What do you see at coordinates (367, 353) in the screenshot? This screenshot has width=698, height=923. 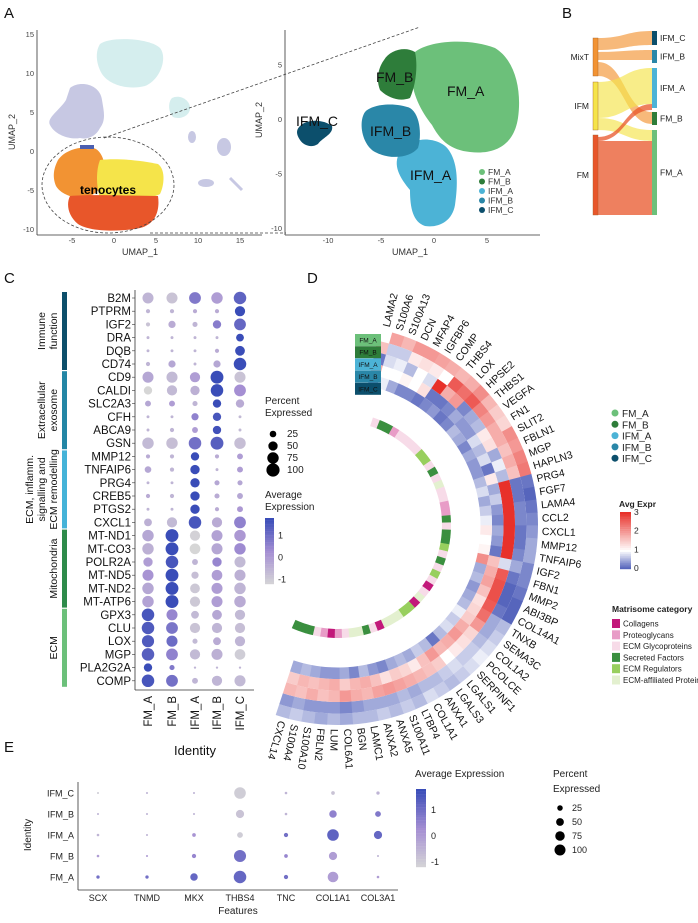 I see `row-label: FM_B` at bounding box center [367, 353].